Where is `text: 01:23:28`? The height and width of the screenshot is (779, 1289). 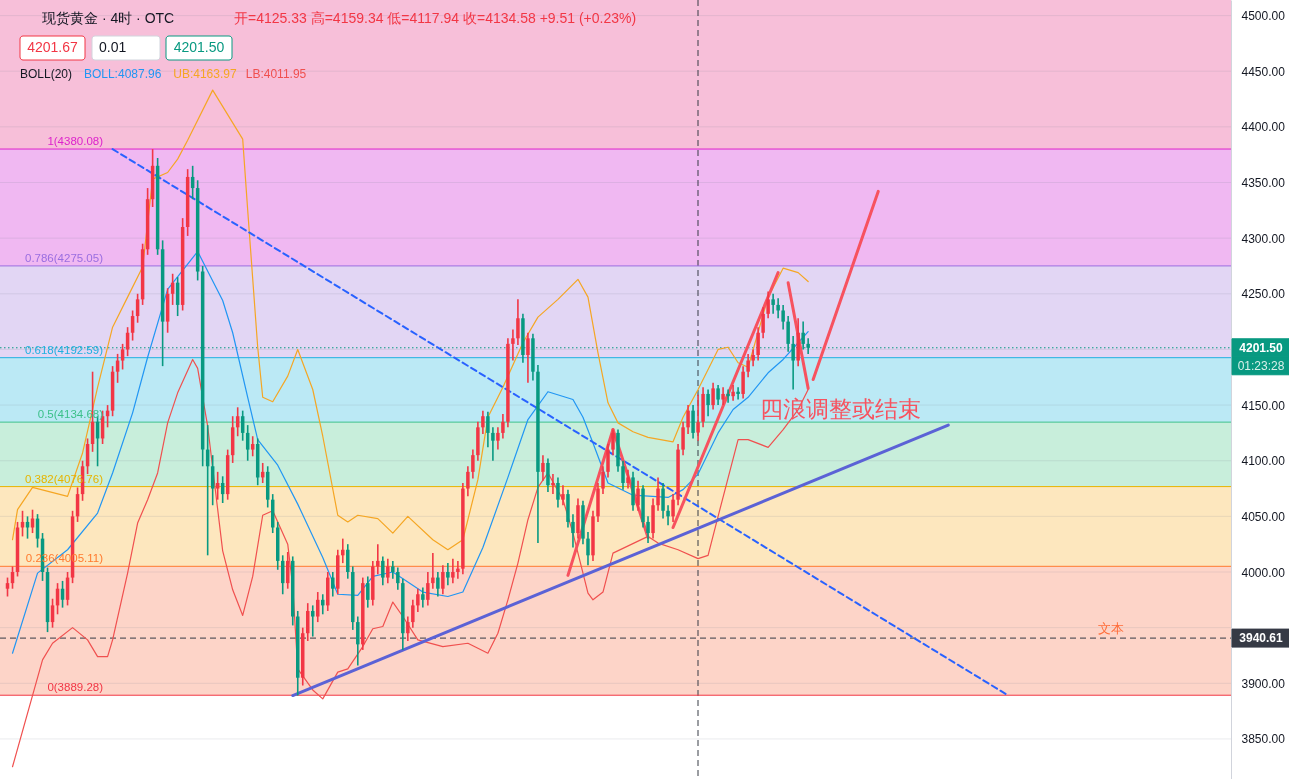 text: 01:23:28 is located at coordinates (1261, 365).